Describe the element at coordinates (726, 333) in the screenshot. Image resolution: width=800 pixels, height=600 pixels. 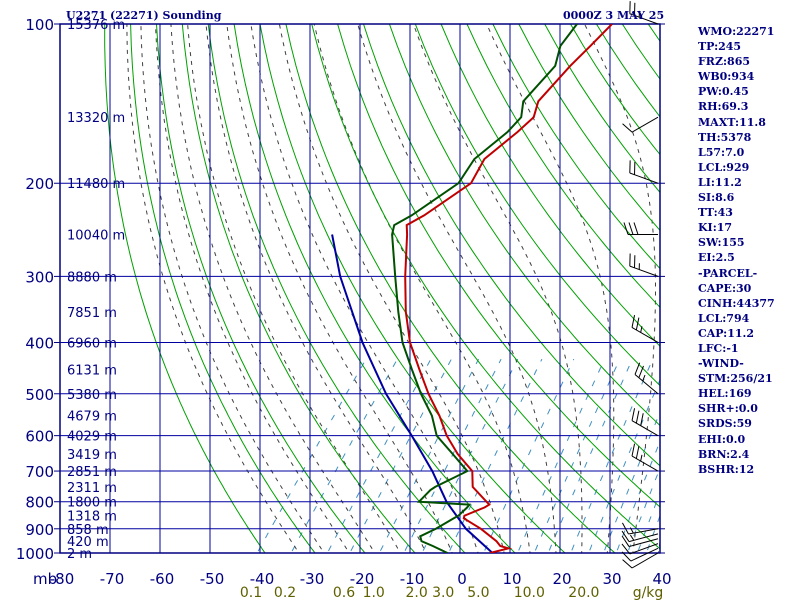
I see `stability-index: CAP:11.2` at that location.